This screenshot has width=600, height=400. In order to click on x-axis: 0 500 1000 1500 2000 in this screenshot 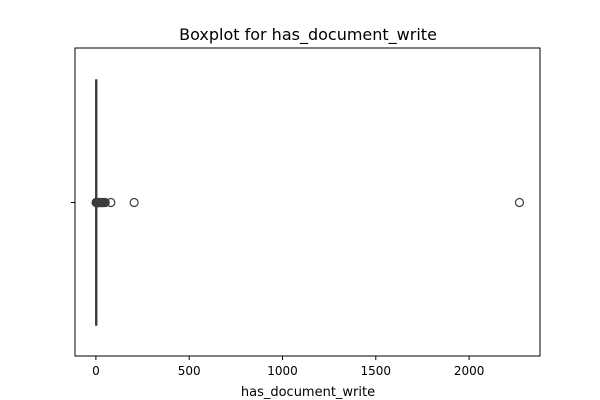, I will do `click(288, 367)`.